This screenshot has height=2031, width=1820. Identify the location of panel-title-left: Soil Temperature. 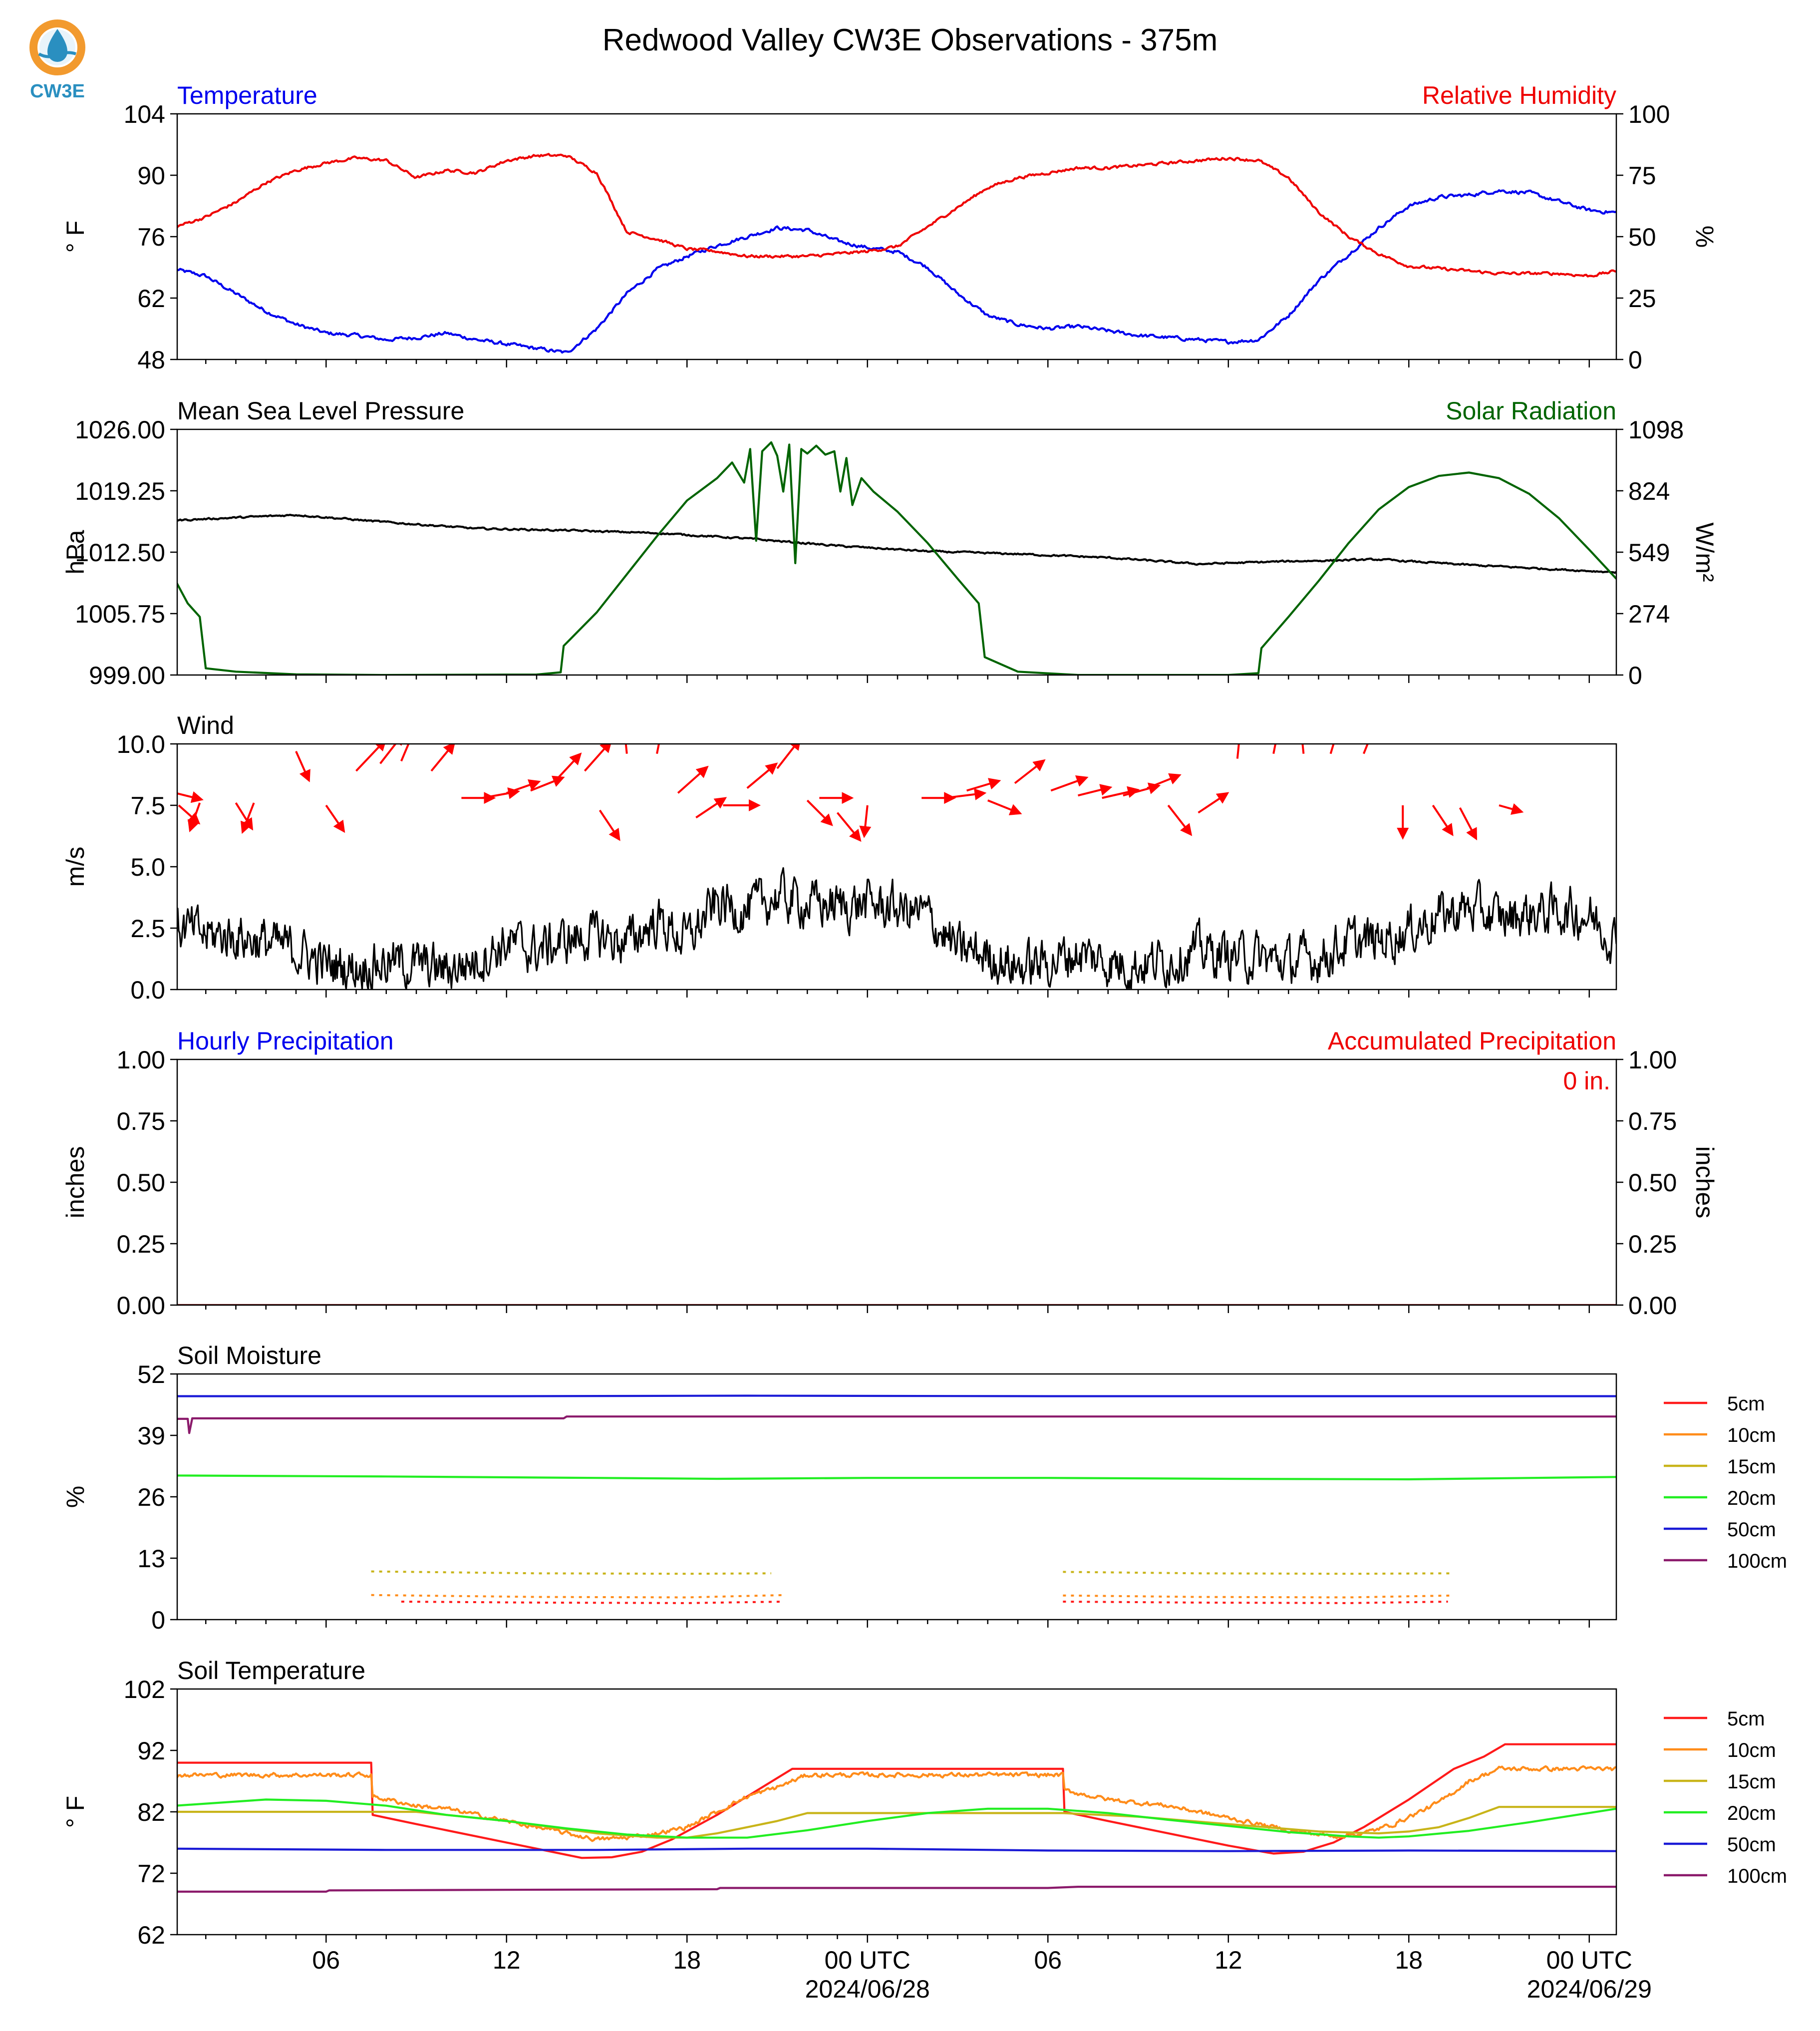
(271, 1671).